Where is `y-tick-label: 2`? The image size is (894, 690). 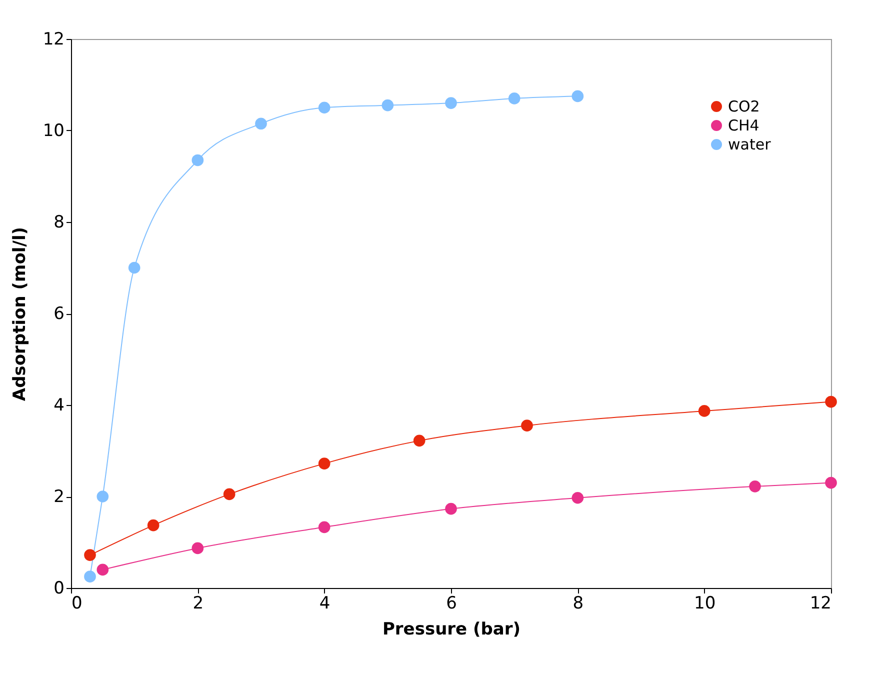
y-tick-label: 2 is located at coordinates (59, 497).